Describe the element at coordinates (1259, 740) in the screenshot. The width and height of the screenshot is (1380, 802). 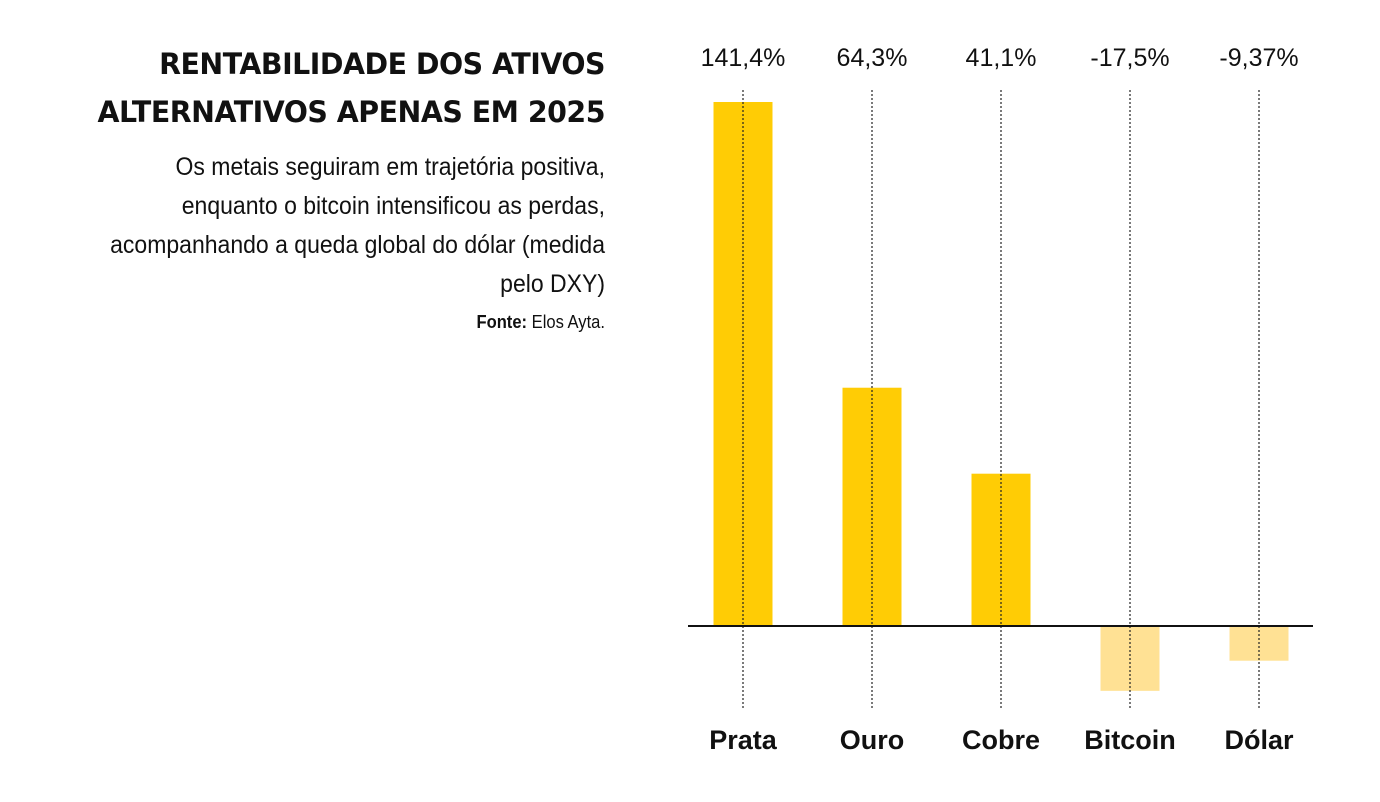
I see `category-label: Dólar` at that location.